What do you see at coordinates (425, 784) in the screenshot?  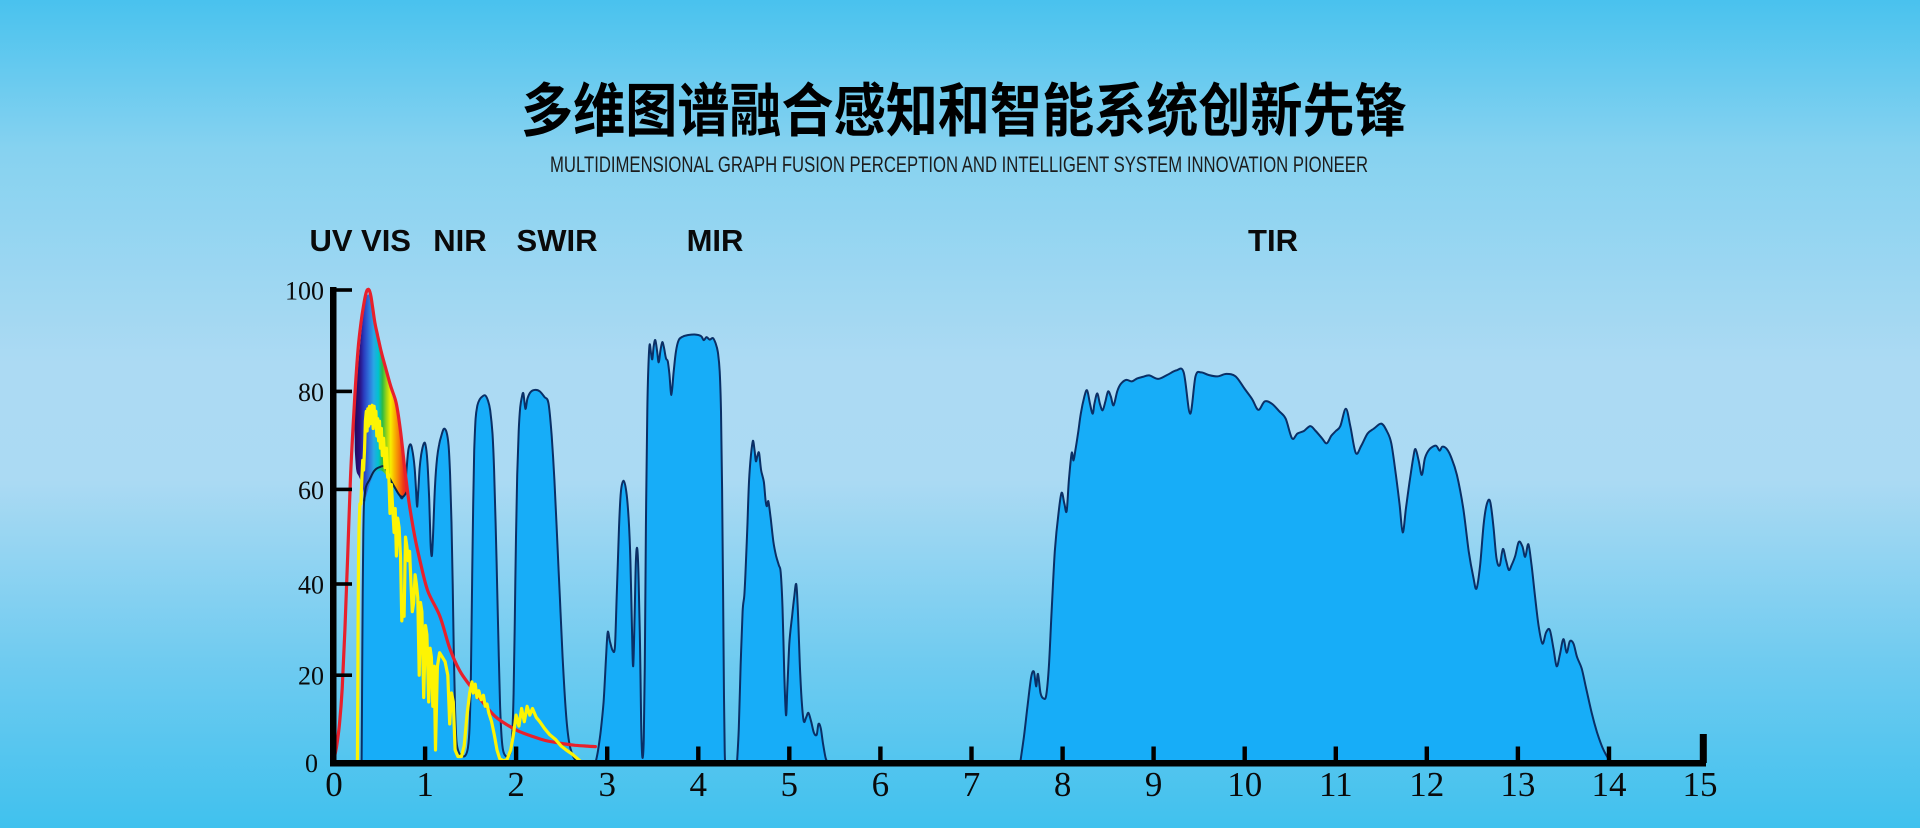 I see `svg-text: 1` at bounding box center [425, 784].